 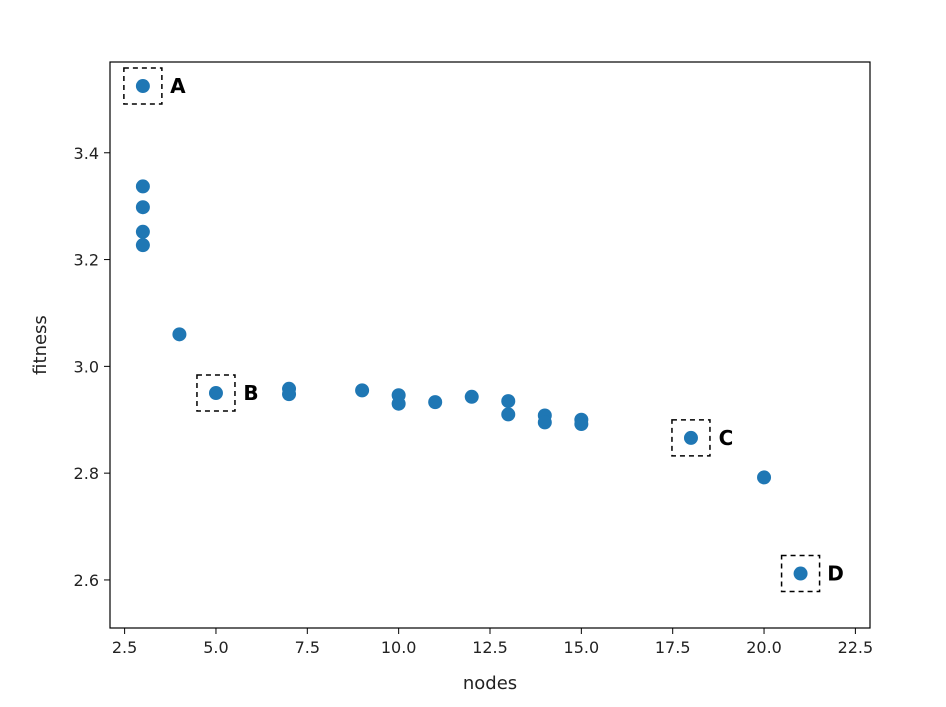 What do you see at coordinates (124, 647) in the screenshot?
I see `x-tick-label: 2.5` at bounding box center [124, 647].